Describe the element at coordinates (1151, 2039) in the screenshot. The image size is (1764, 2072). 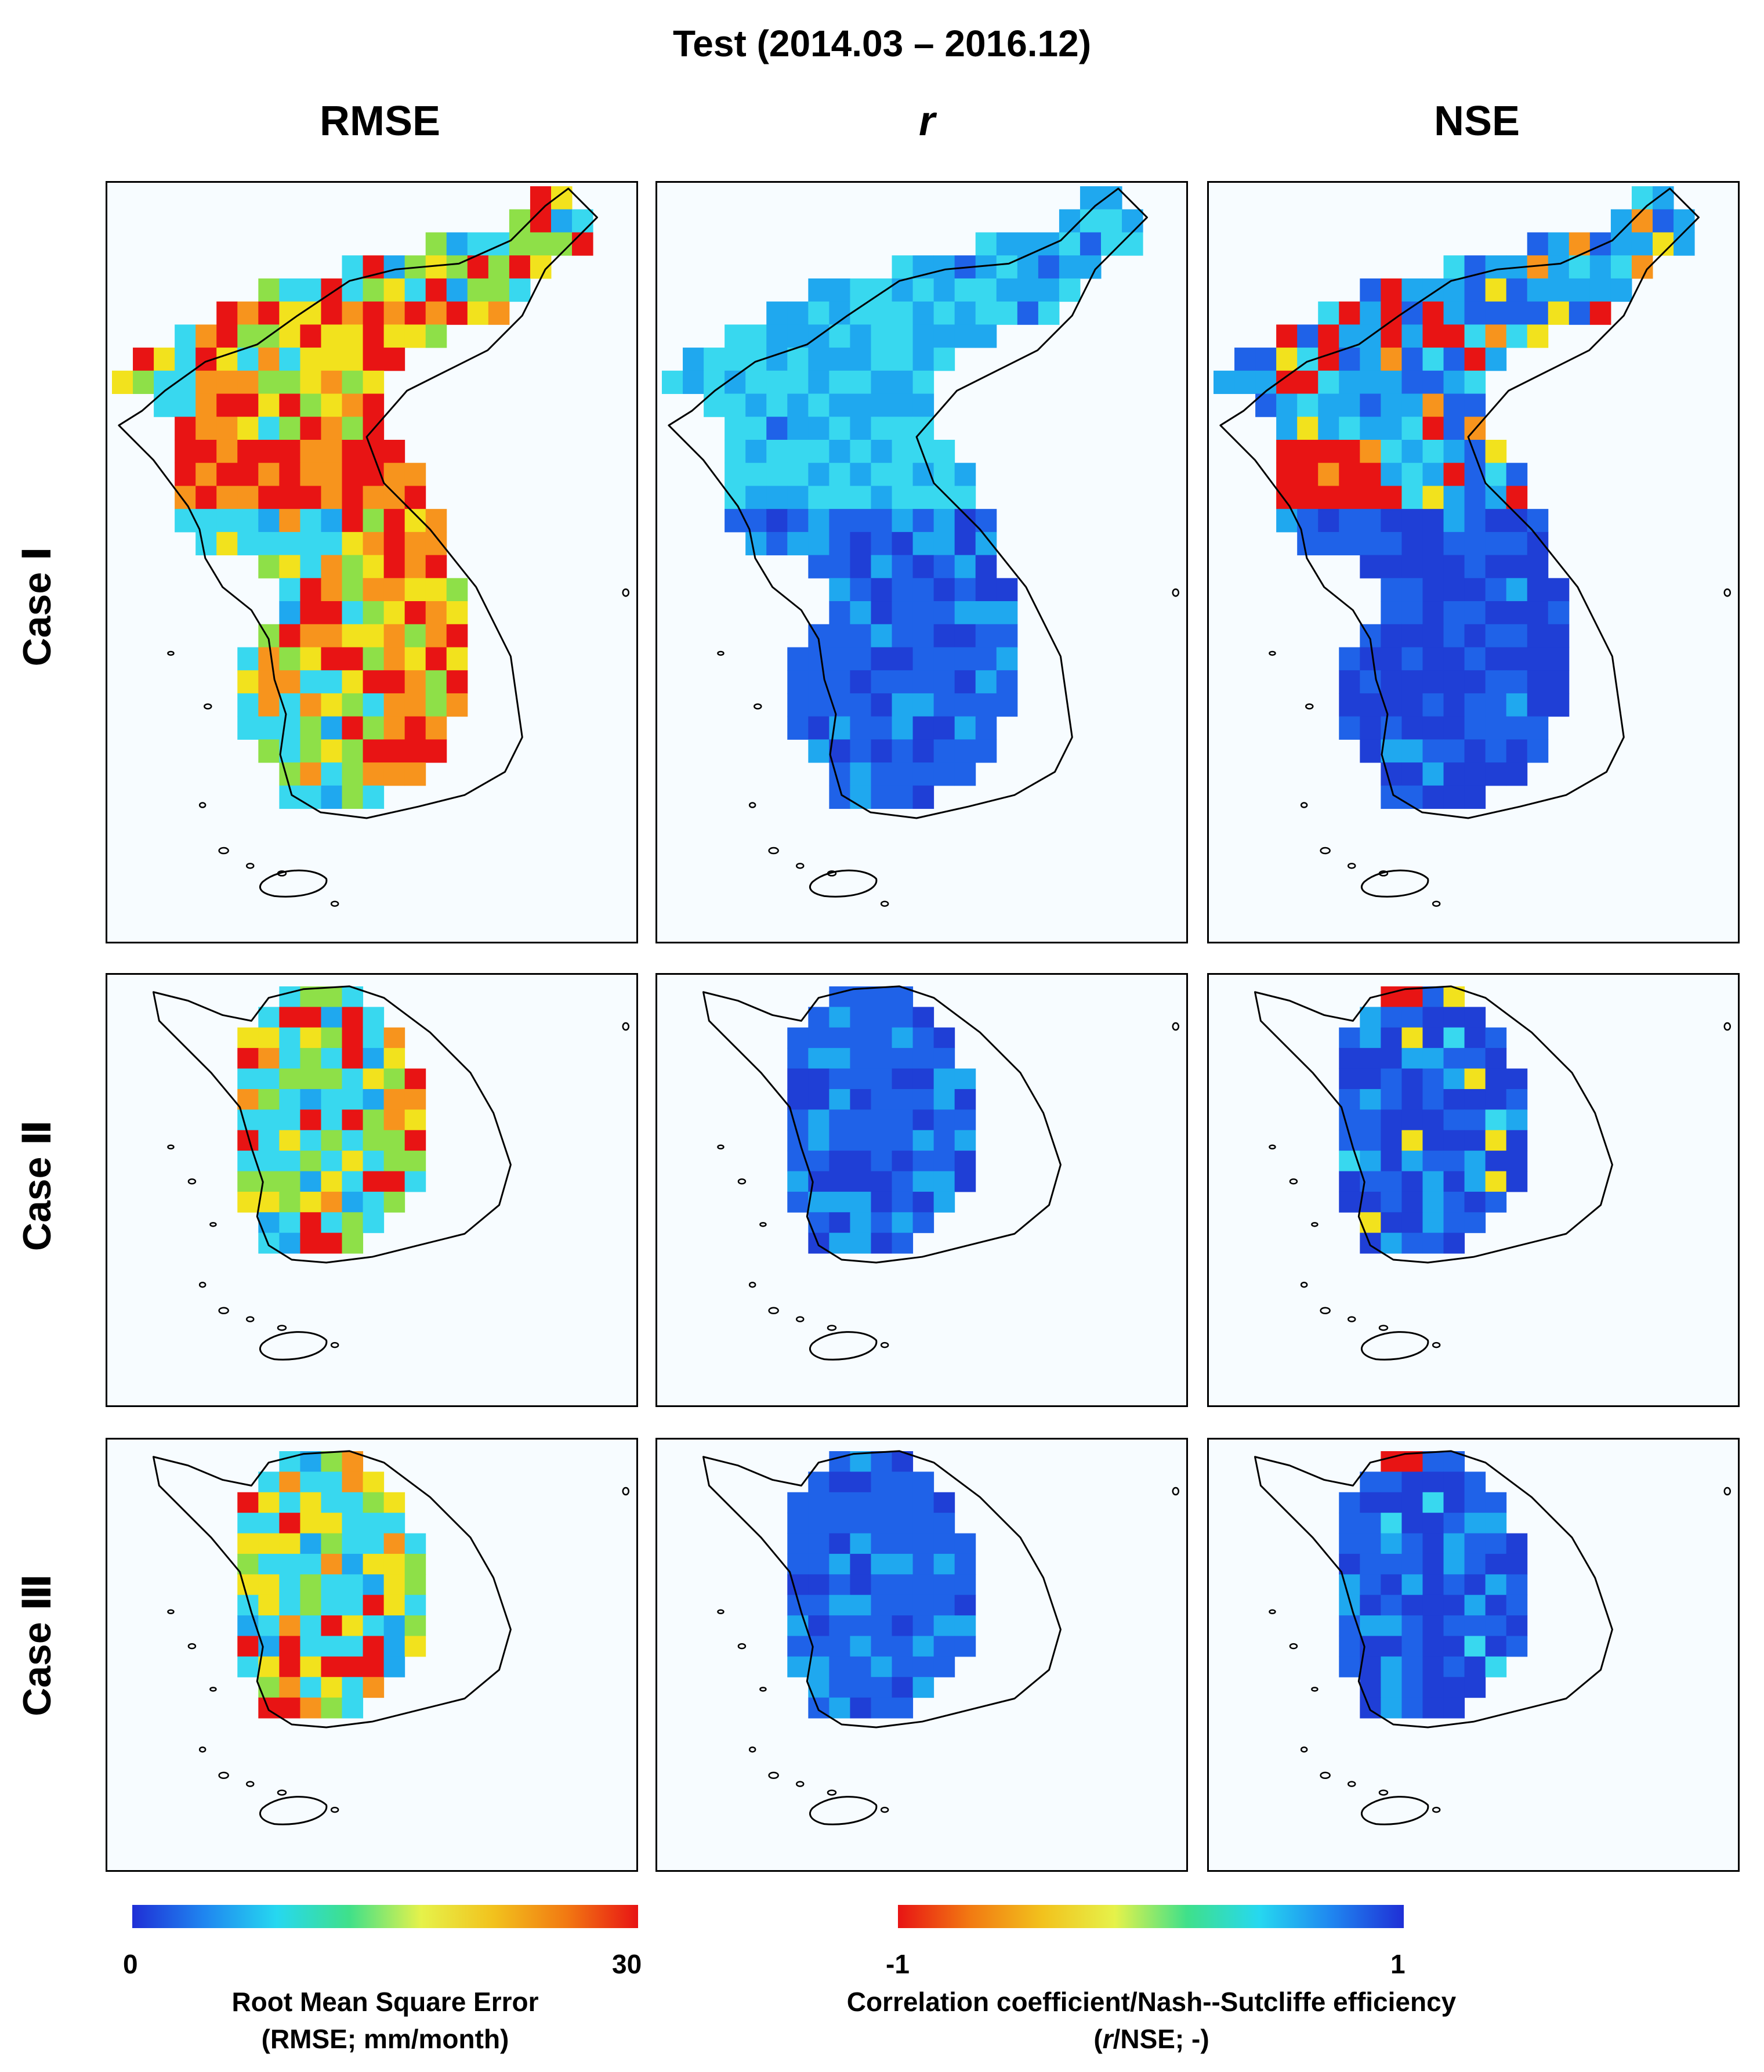
I see `colorbar-r-nse-title-line2: (r/NSE; -)` at that location.